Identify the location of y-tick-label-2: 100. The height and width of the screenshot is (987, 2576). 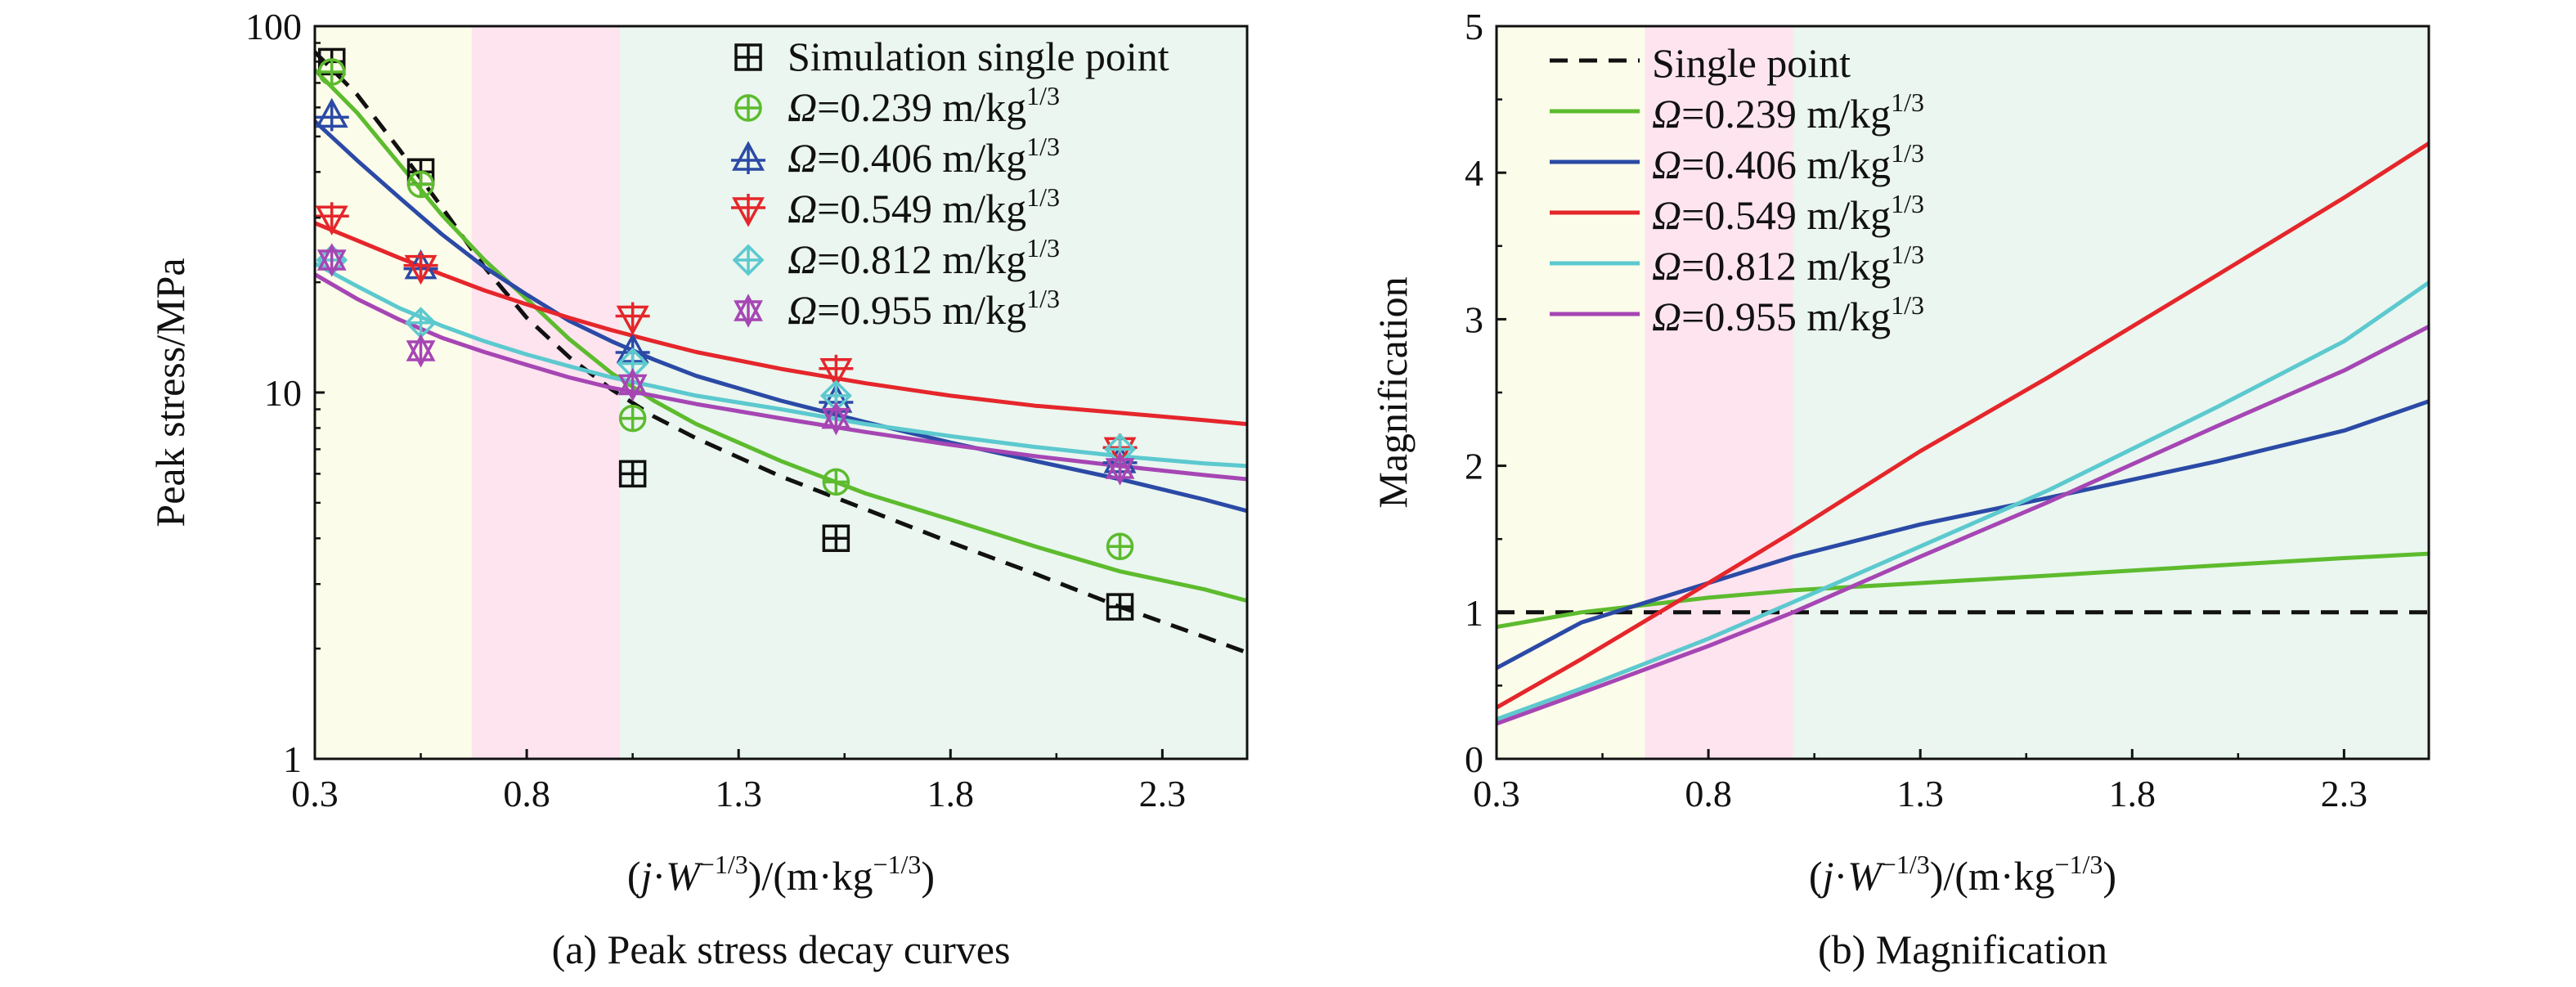
(273, 27).